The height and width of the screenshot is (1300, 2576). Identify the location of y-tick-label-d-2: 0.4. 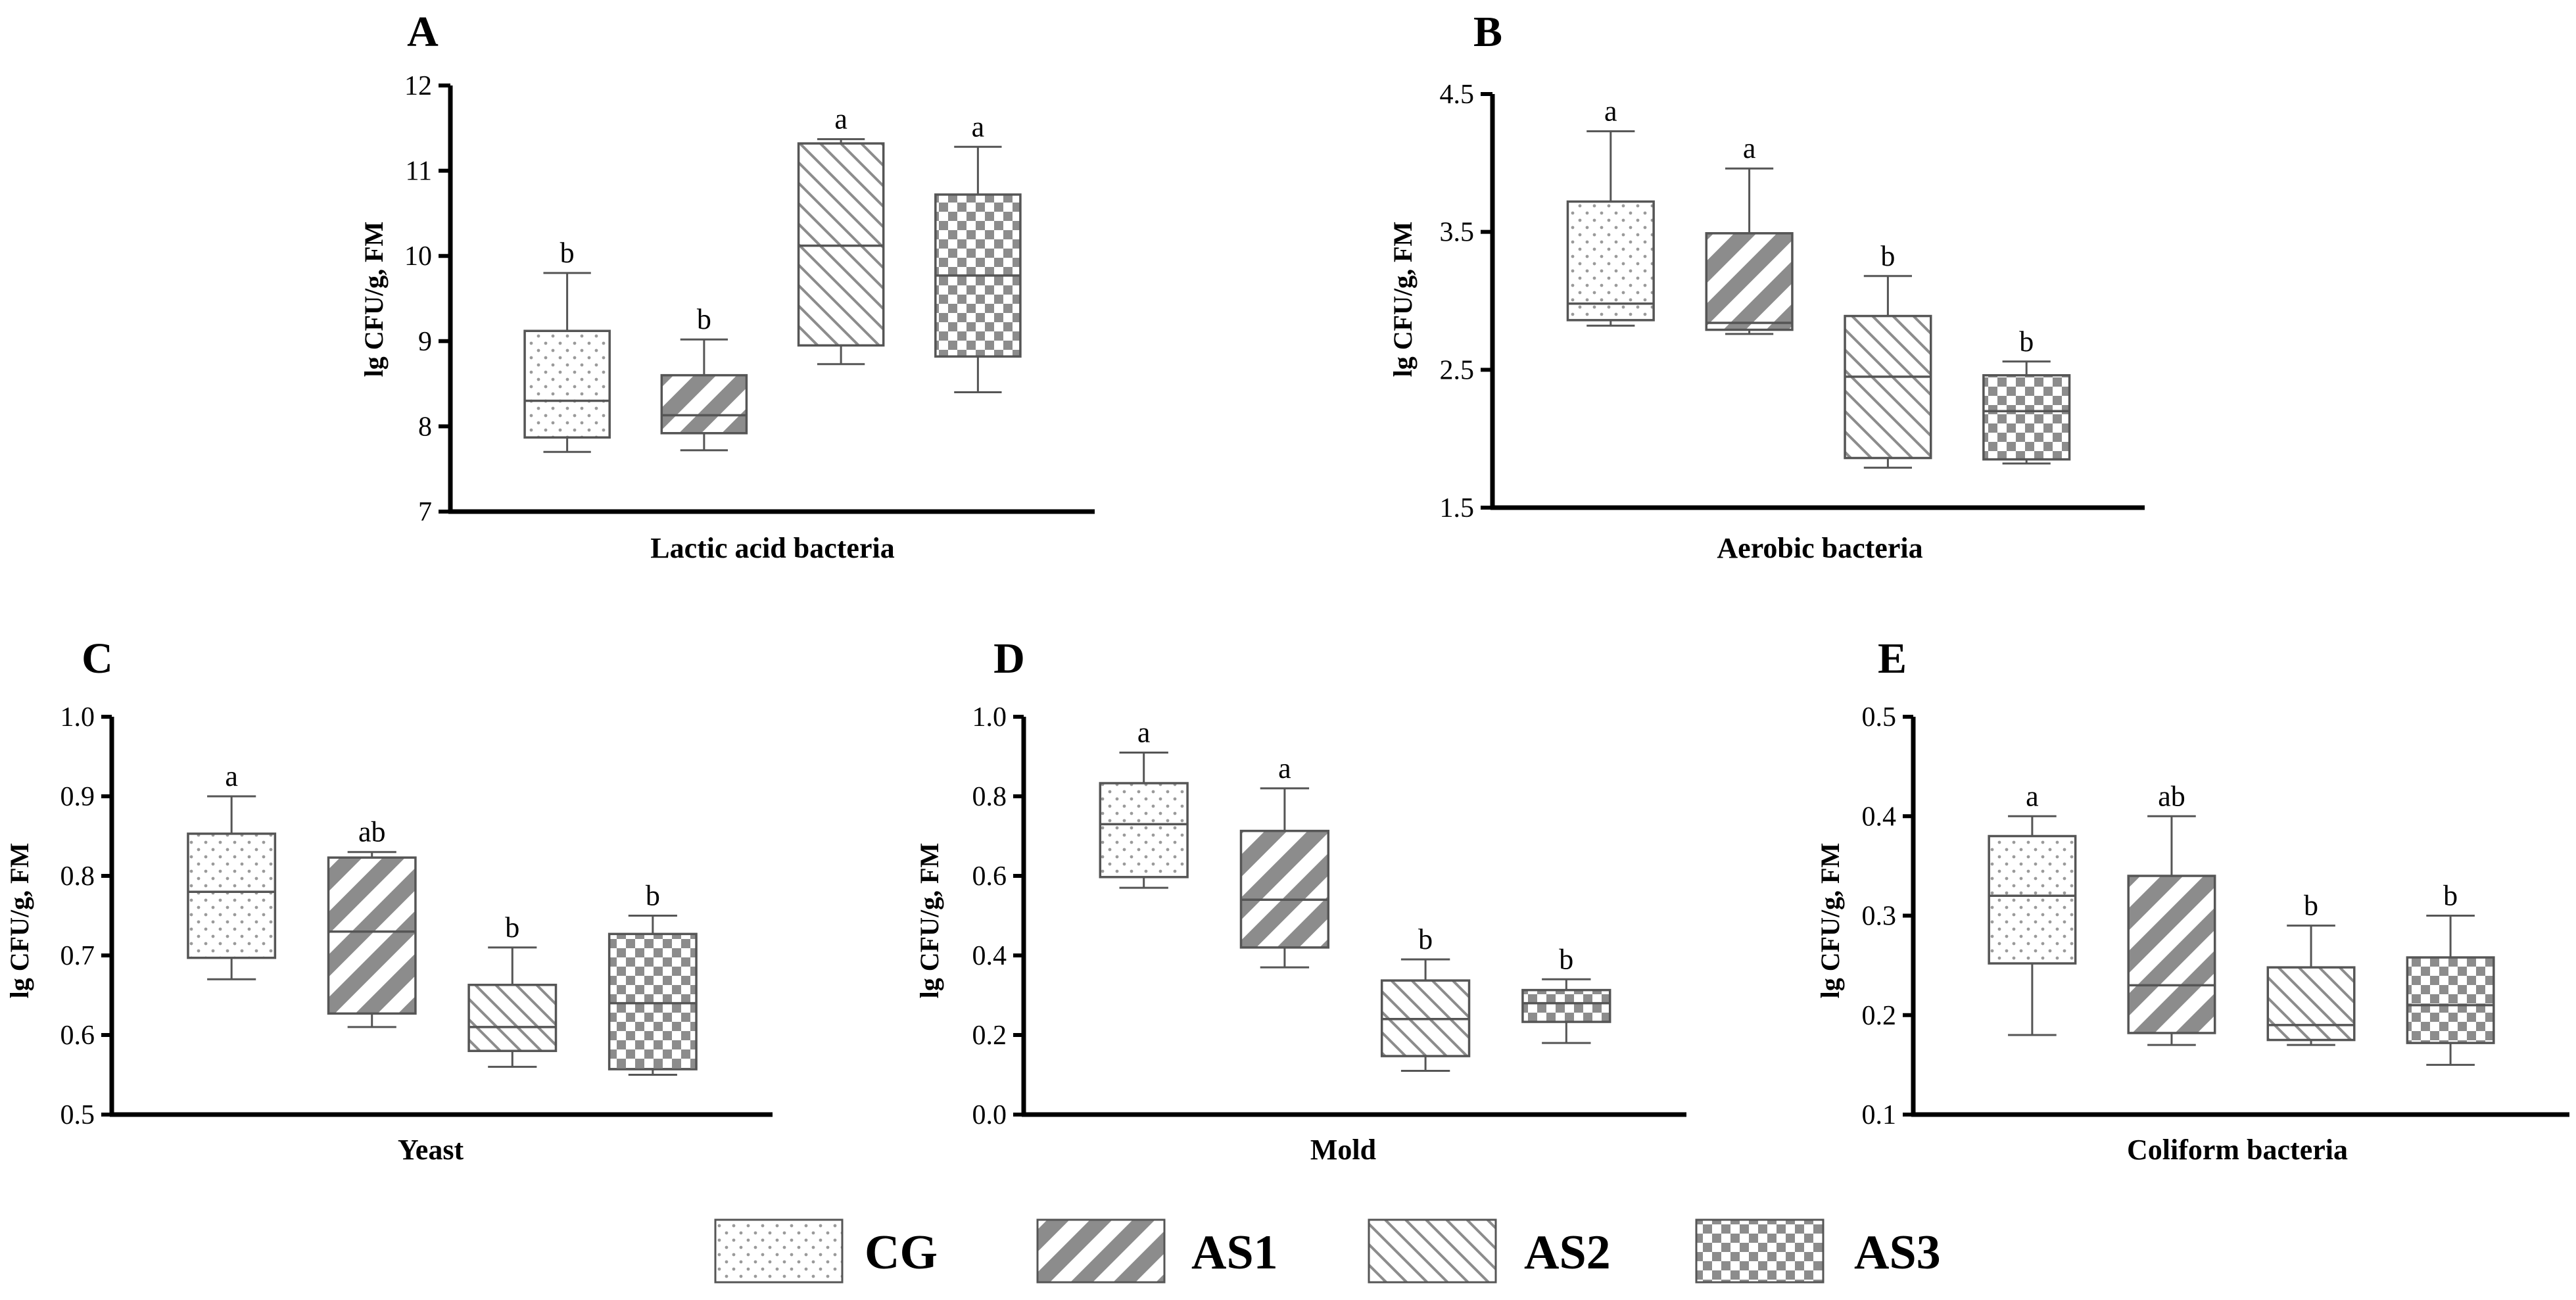
(990, 956).